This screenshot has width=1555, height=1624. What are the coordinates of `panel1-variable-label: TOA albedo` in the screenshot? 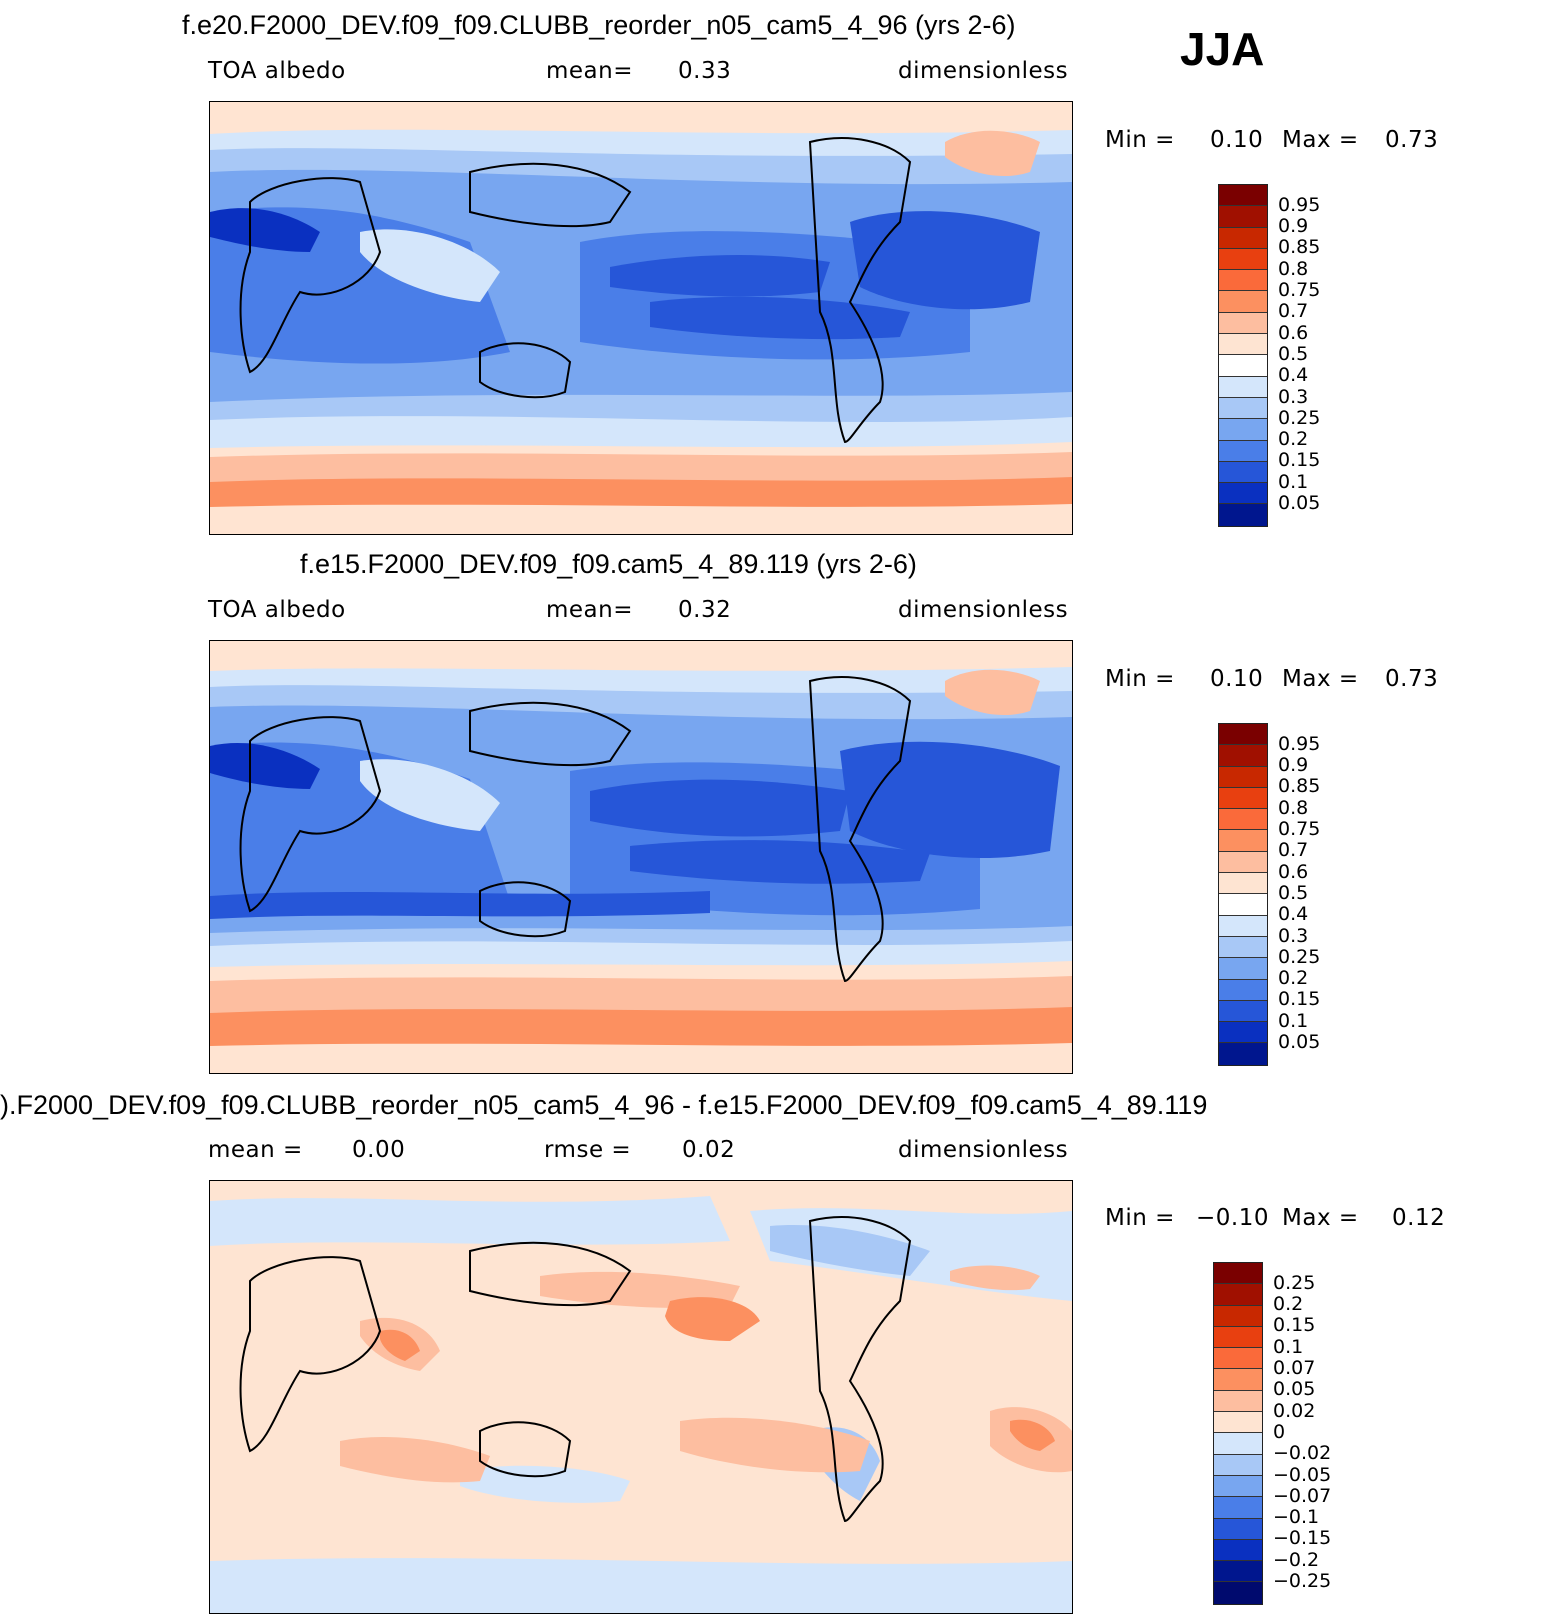 It's located at (277, 71).